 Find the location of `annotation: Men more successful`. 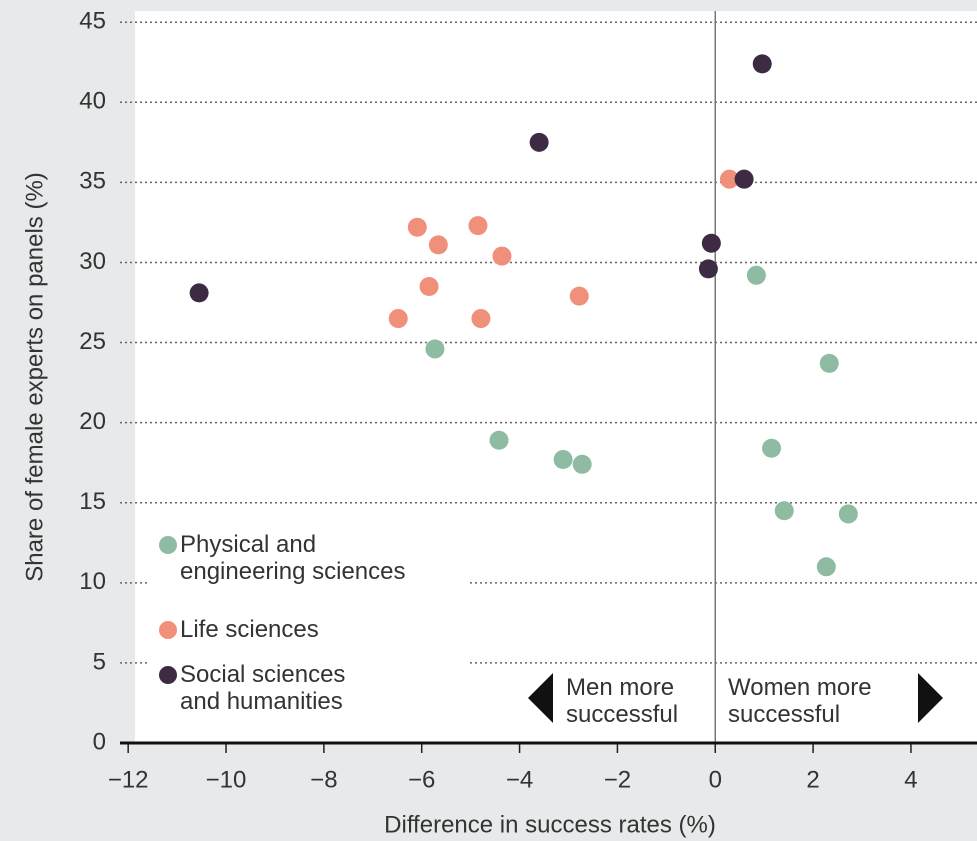

annotation: Men more successful is located at coordinates (622, 701).